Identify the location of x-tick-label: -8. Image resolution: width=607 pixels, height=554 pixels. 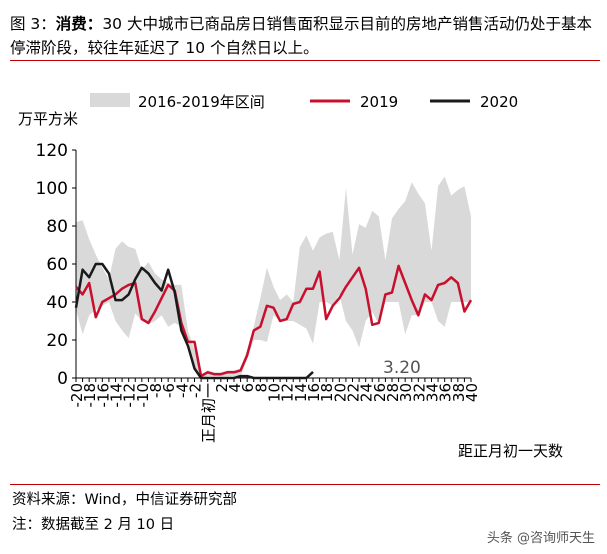
(156, 390).